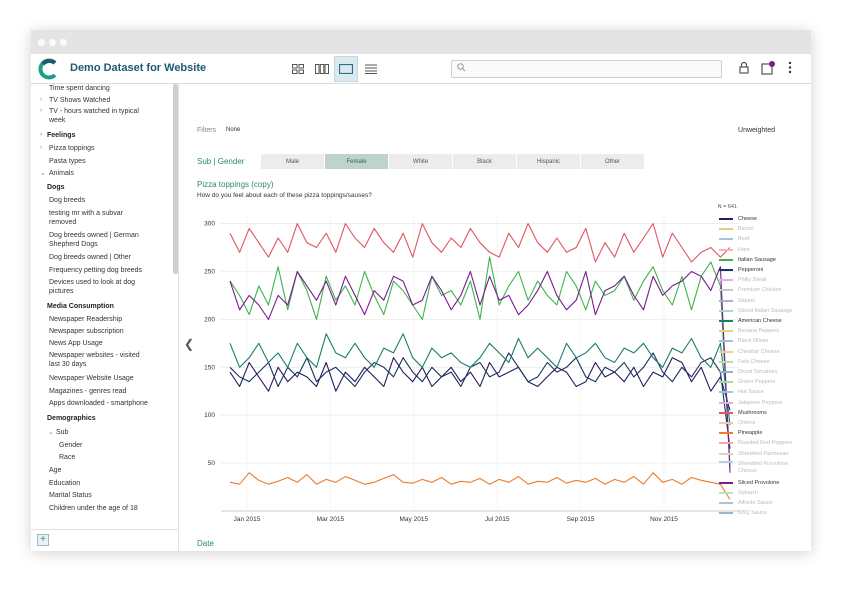  Describe the element at coordinates (43, 540) in the screenshot. I see `add-variable-button: +` at that location.